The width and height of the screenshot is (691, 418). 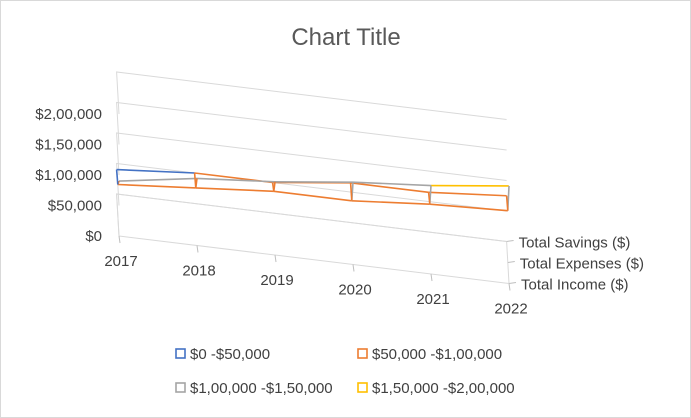 I want to click on surface-plot, so click(x=312, y=190).